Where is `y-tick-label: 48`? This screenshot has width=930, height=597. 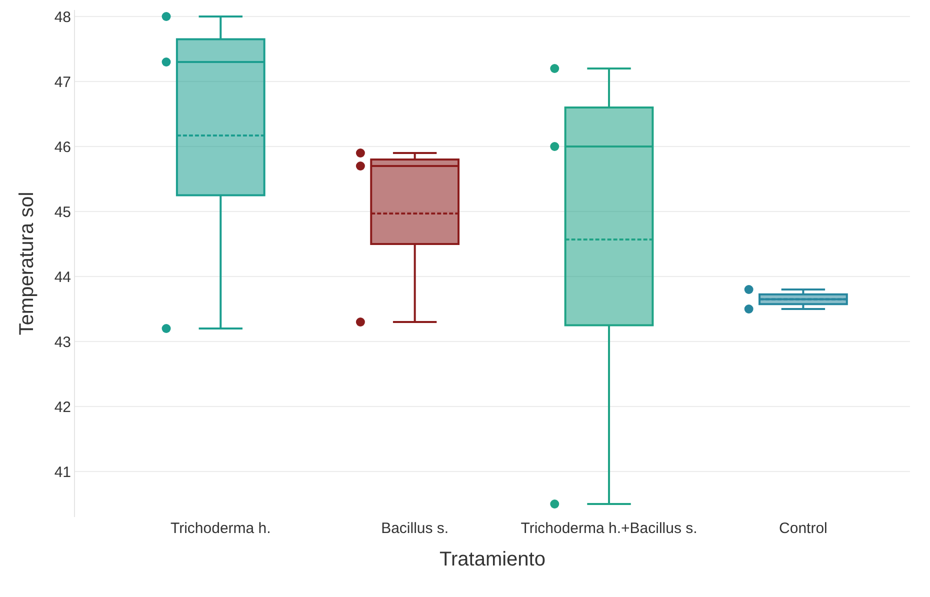
y-tick-label: 48 is located at coordinates (62, 17).